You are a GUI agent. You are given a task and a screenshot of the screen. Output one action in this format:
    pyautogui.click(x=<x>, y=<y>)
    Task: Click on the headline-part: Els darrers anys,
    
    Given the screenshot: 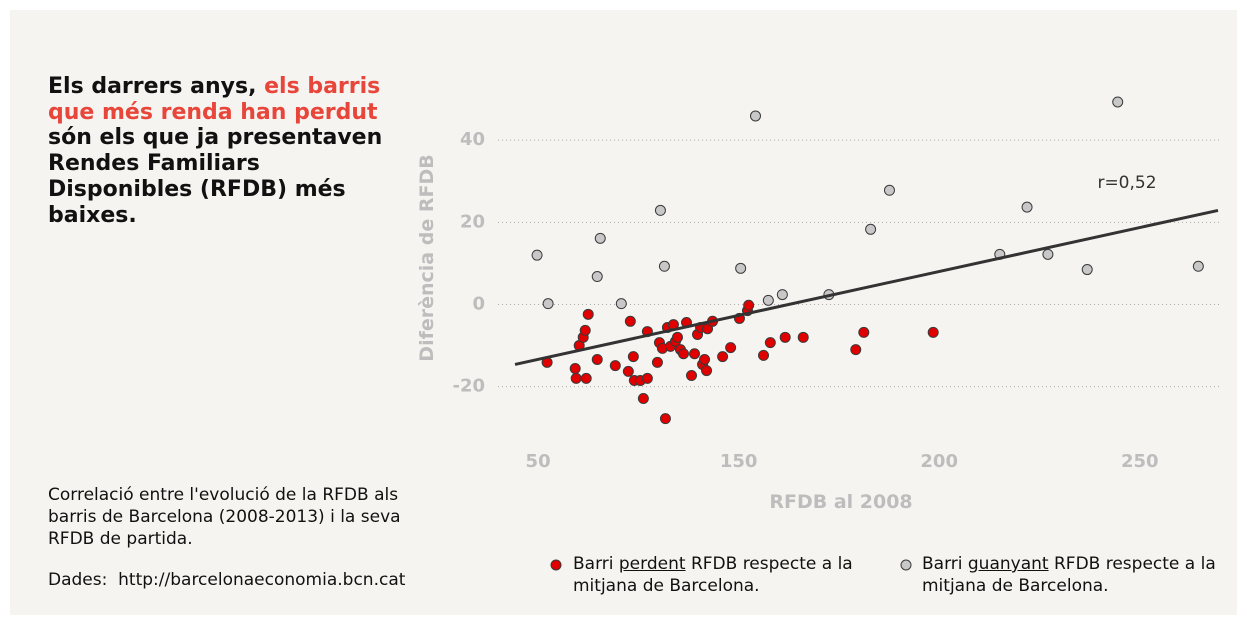 What is the action you would take?
    pyautogui.click(x=156, y=86)
    